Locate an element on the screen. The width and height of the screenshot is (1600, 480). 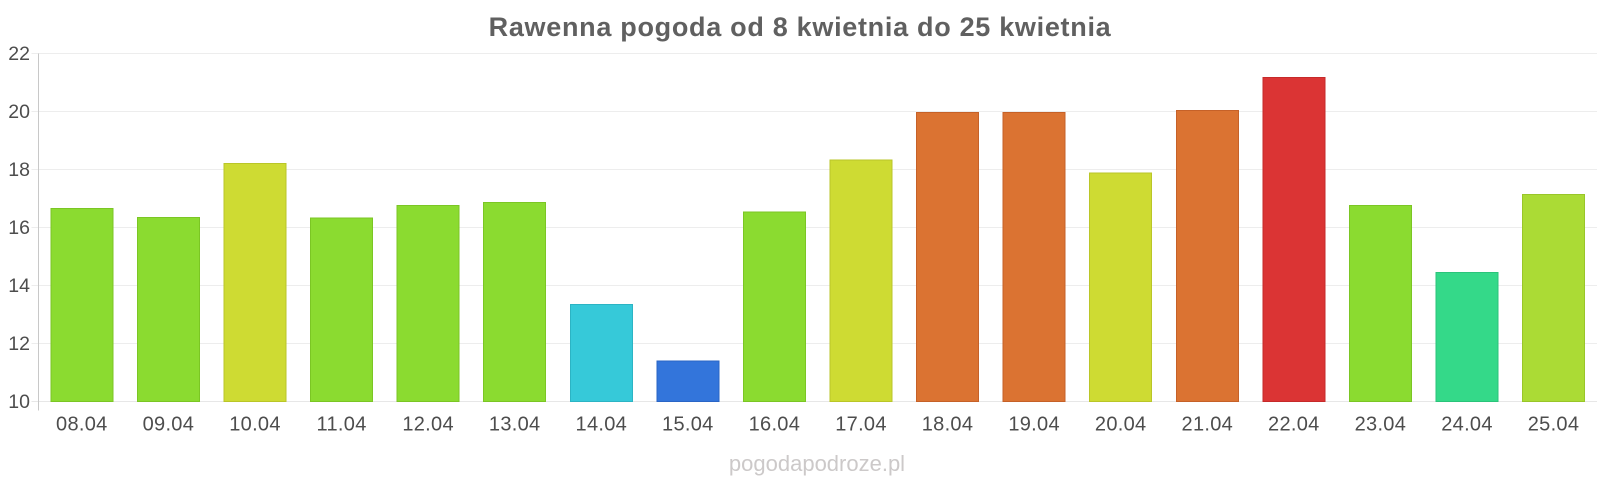
svg-text: 21.04 is located at coordinates (1208, 425).